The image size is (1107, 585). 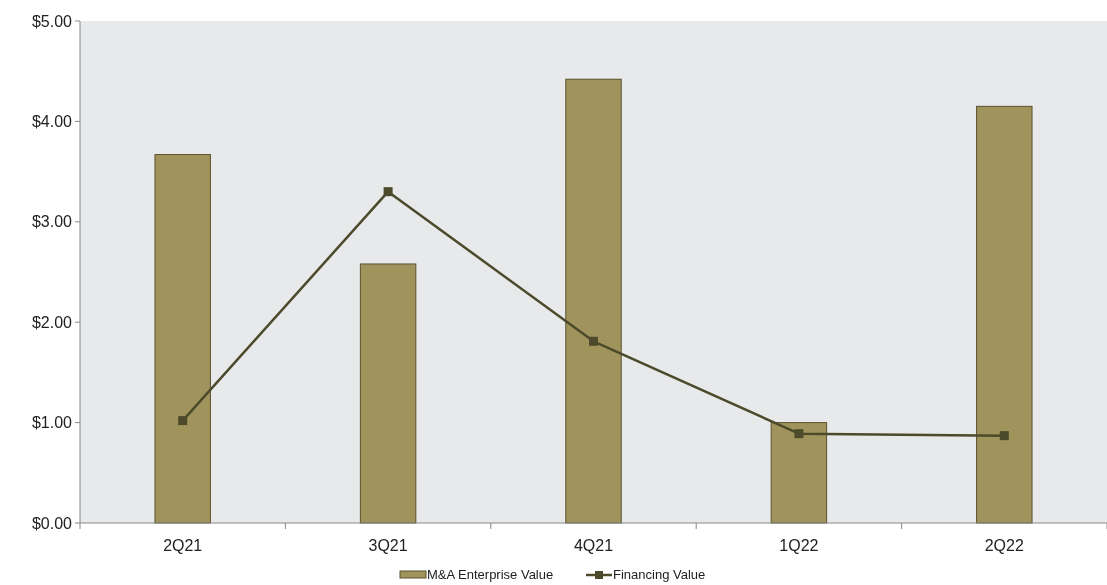 I want to click on y-tick-label: $5.00, so click(x=52, y=21).